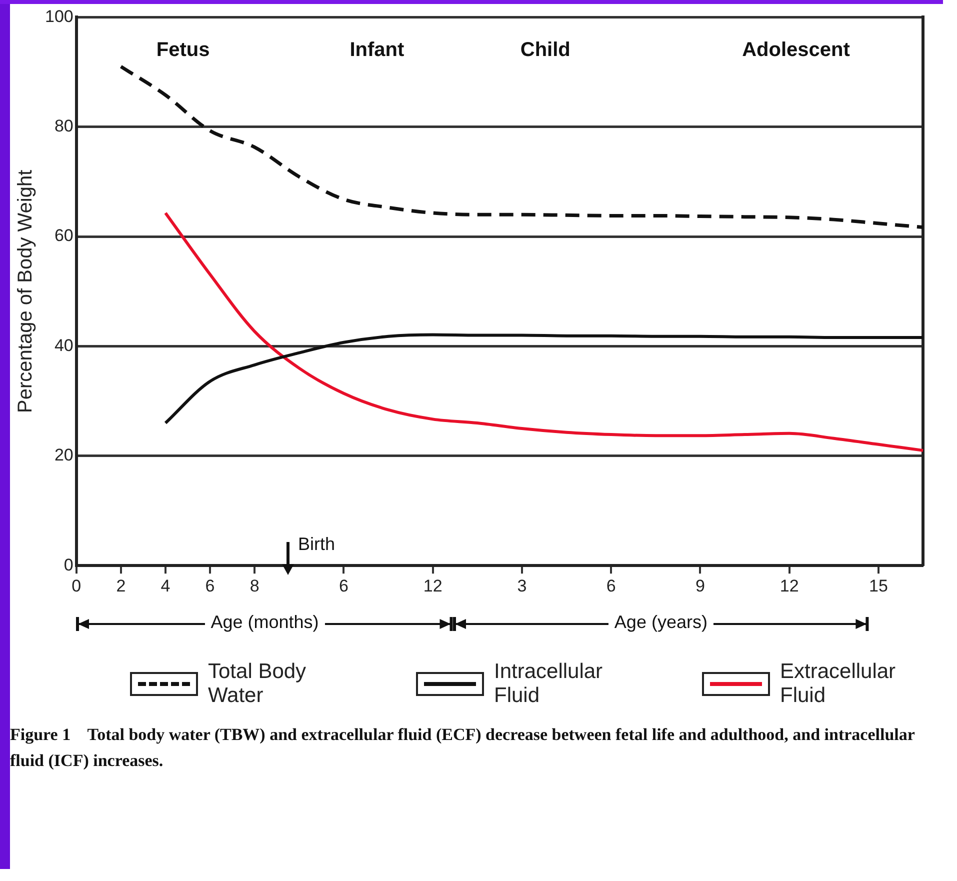 The image size is (957, 881). Describe the element at coordinates (64, 455) in the screenshot. I see `y-tick-label: 20` at that location.